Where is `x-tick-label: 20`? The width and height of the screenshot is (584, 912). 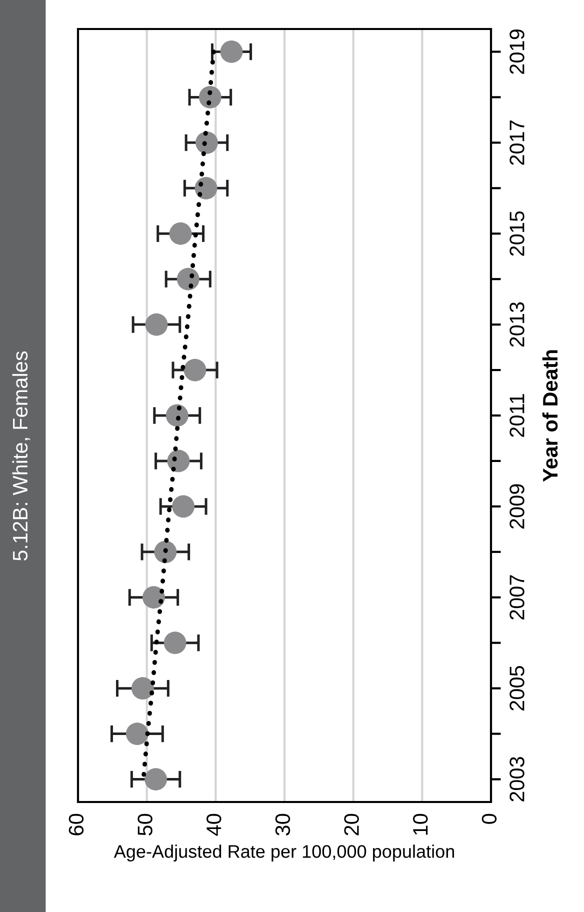
x-tick-label: 20 is located at coordinates (351, 825).